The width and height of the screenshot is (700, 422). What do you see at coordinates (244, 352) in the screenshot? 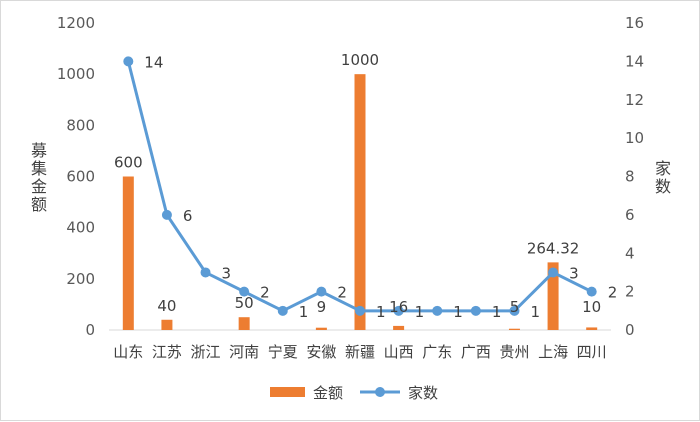
I see `category-label: 河南` at bounding box center [244, 352].